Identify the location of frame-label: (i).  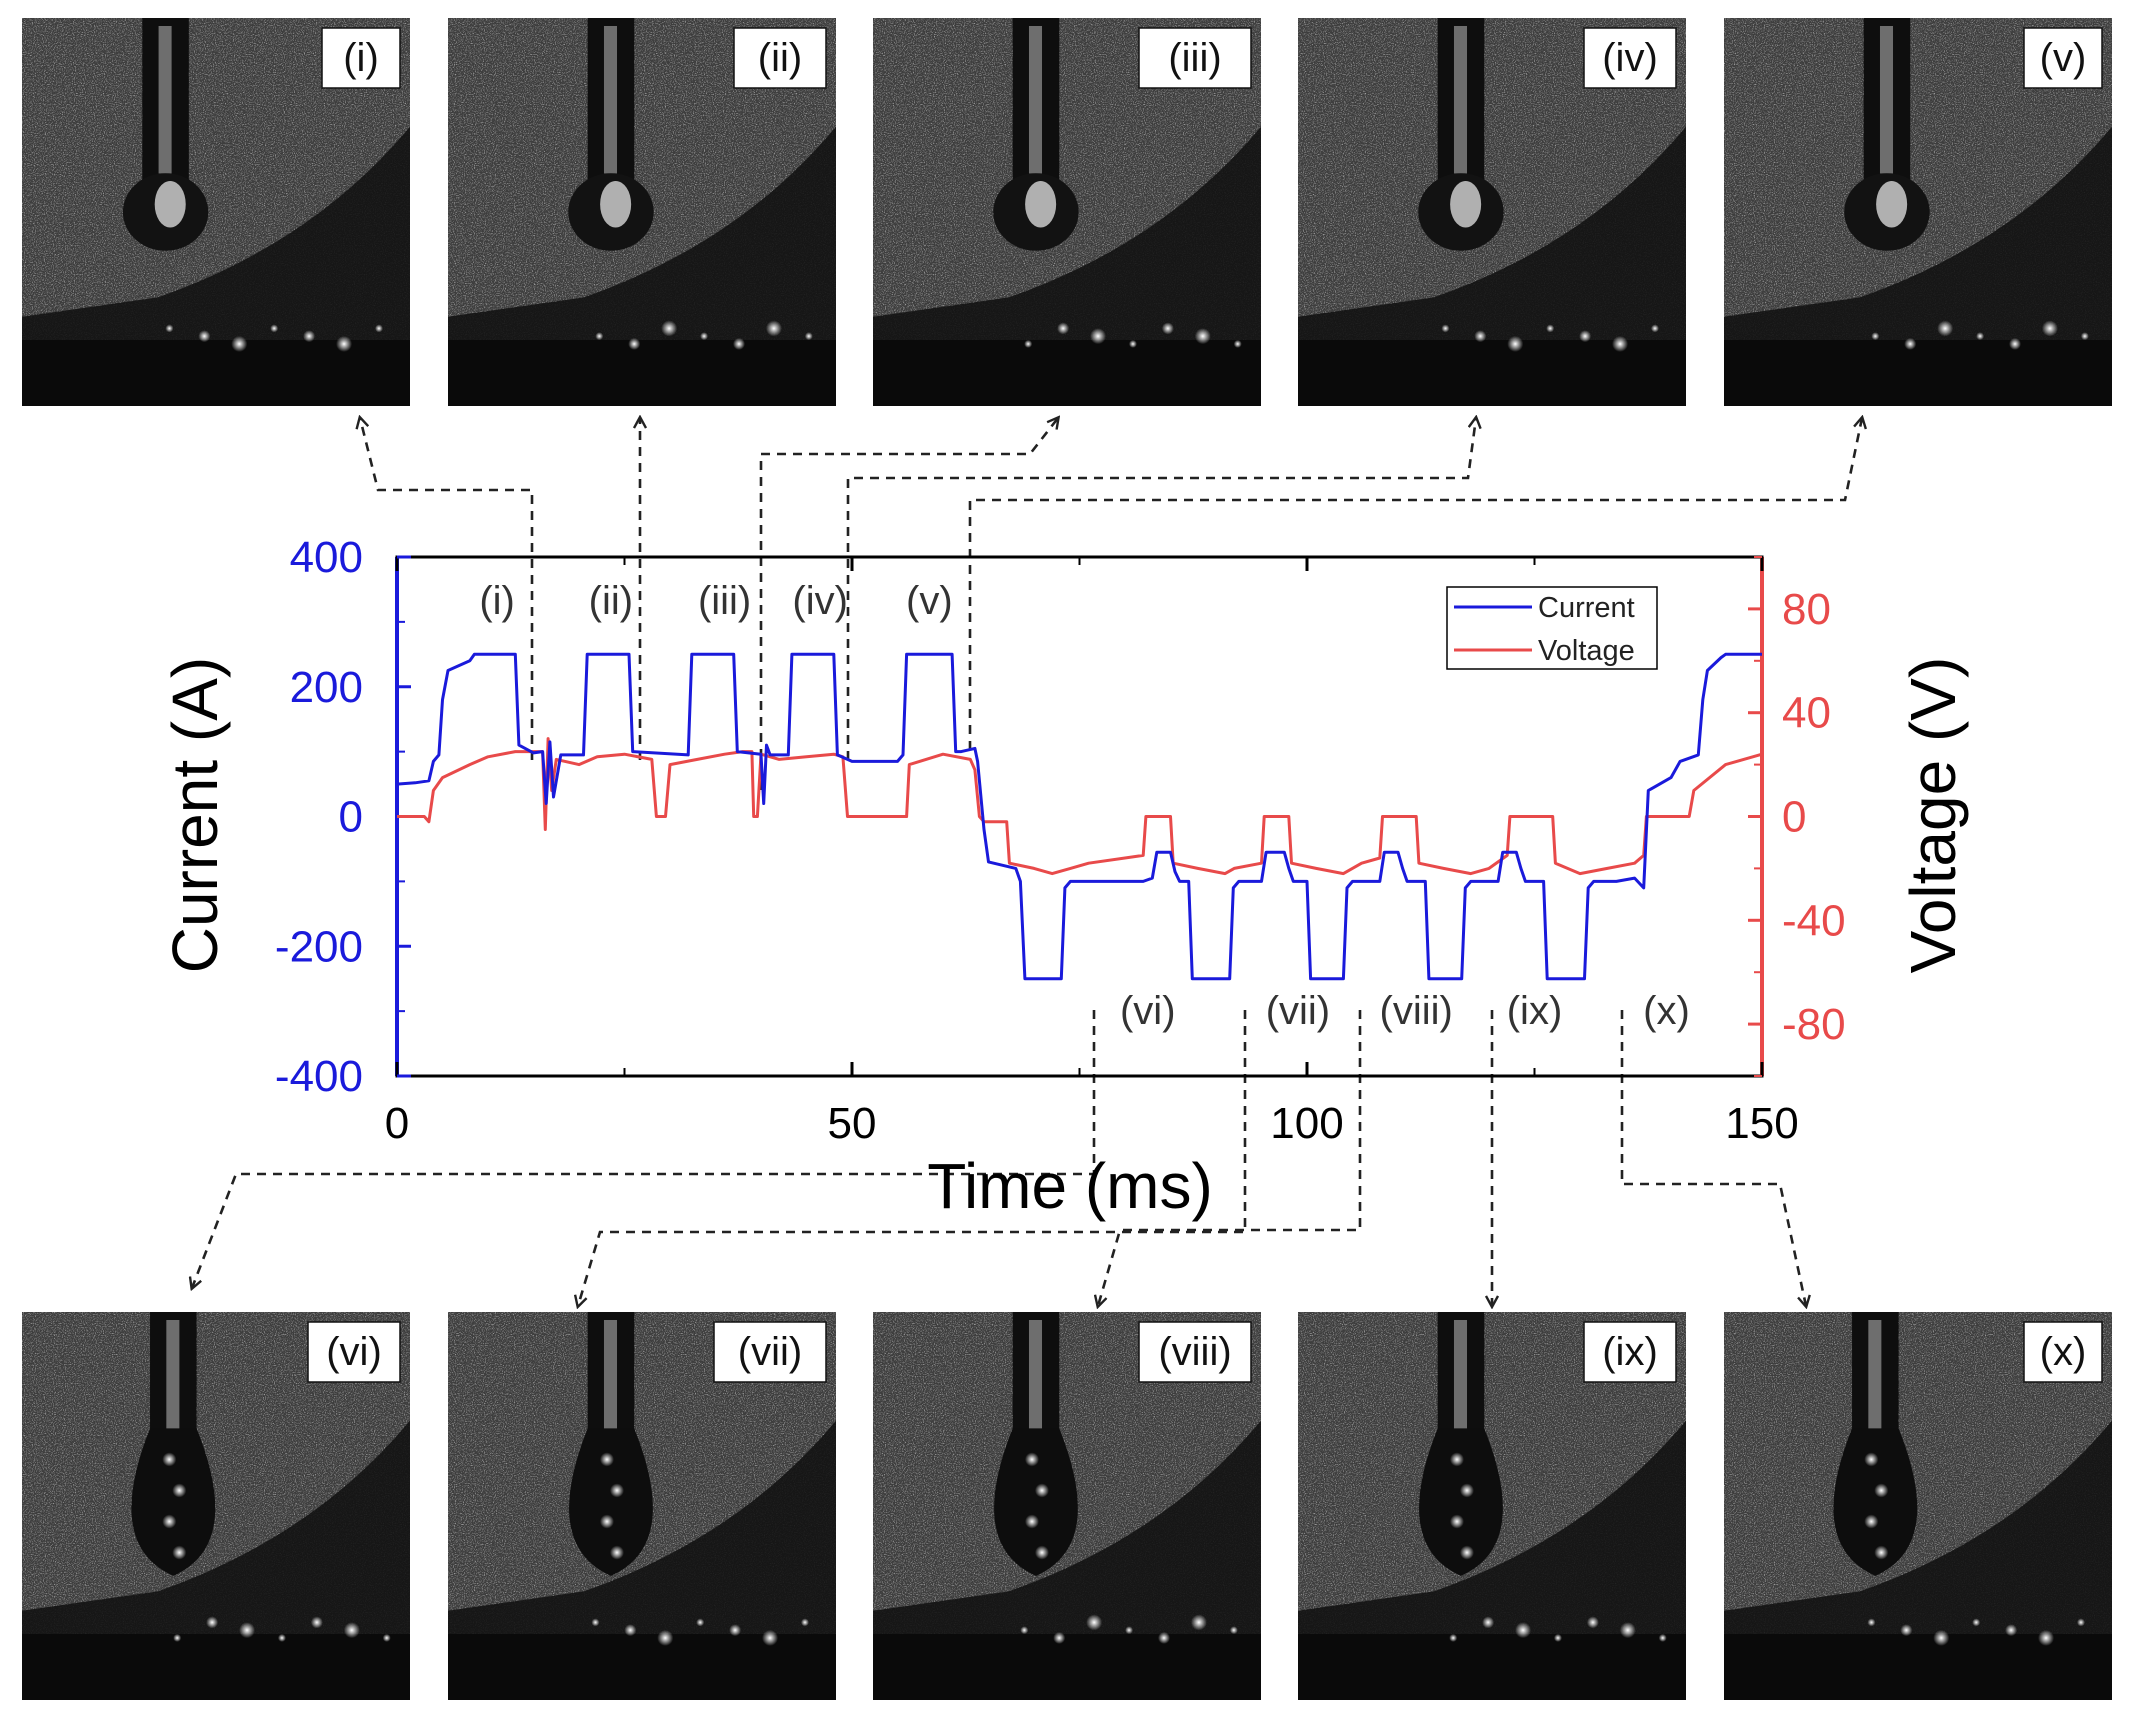
(361, 58).